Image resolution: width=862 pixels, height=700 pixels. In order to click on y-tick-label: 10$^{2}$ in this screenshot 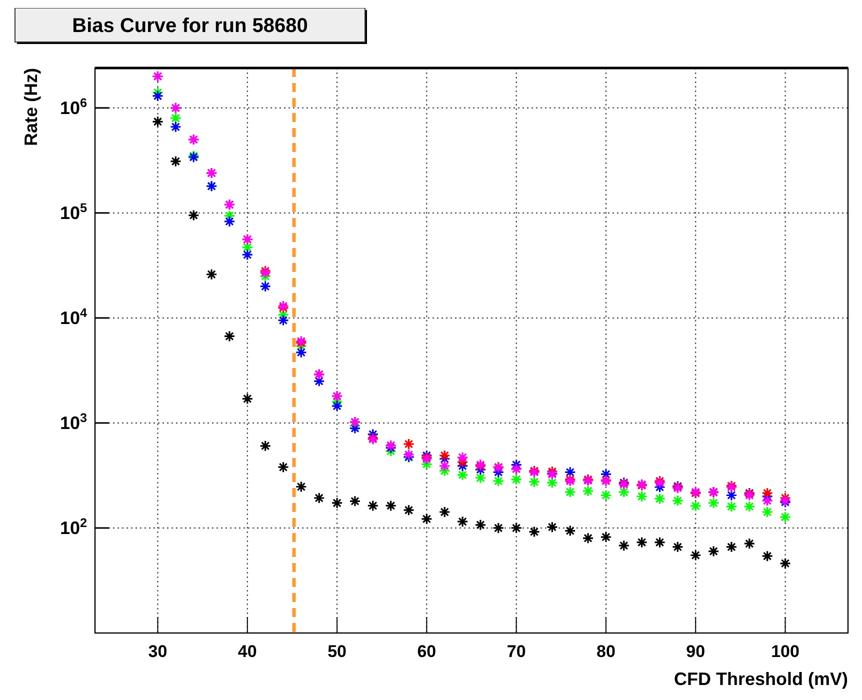, I will do `click(73, 527)`.